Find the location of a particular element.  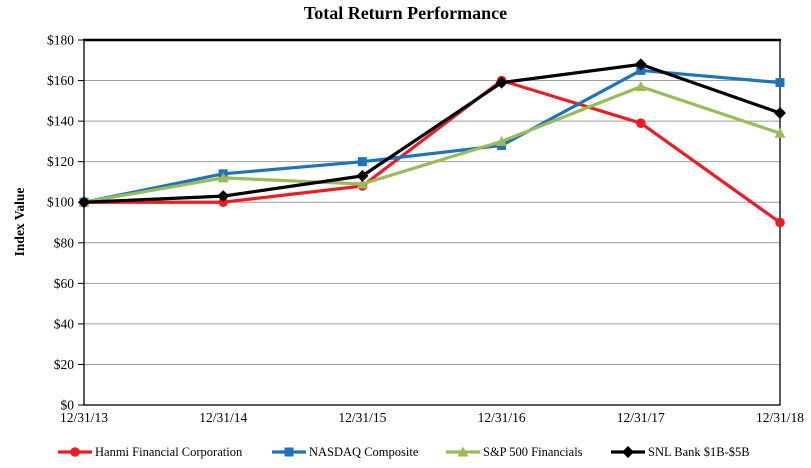

y-tick-label: $100 is located at coordinates (60, 202).